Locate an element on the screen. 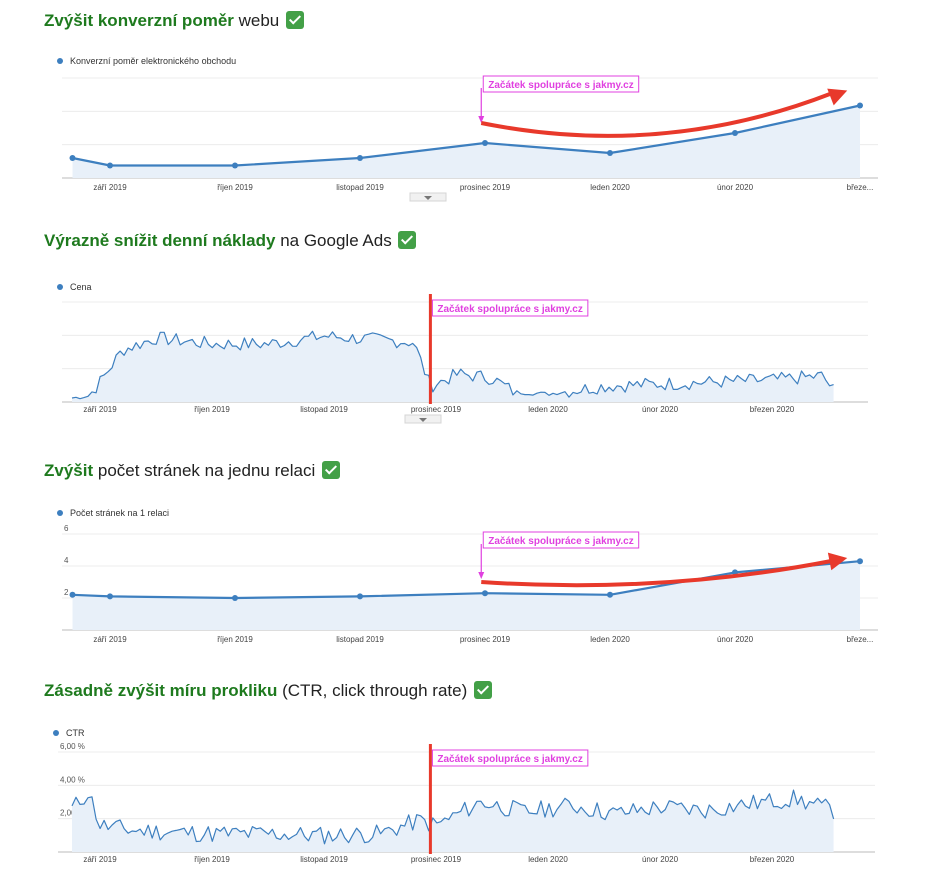 This screenshot has height=878, width=927. heading-bold-text: Výrazně snížit denní náklady is located at coordinates (160, 240).